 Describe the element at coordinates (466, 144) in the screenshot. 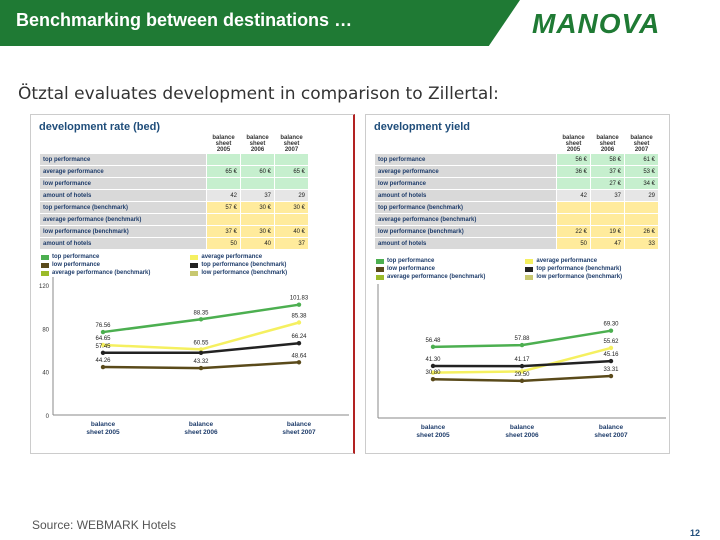

I see `right-table-corner` at that location.